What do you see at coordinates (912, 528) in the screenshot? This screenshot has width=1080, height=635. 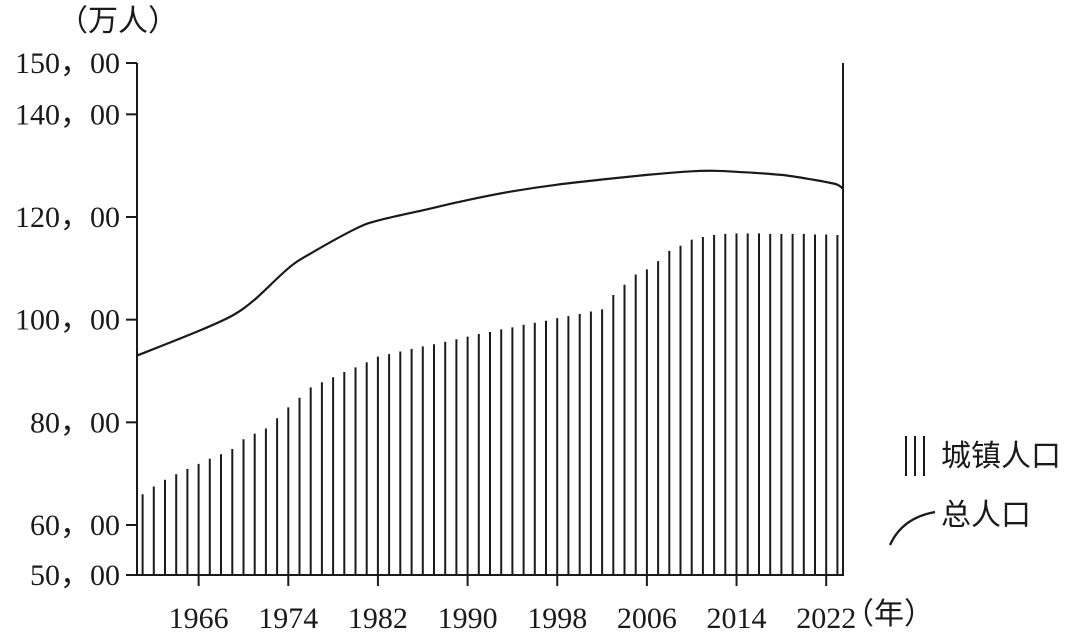 I see `legend-line-symbol` at bounding box center [912, 528].